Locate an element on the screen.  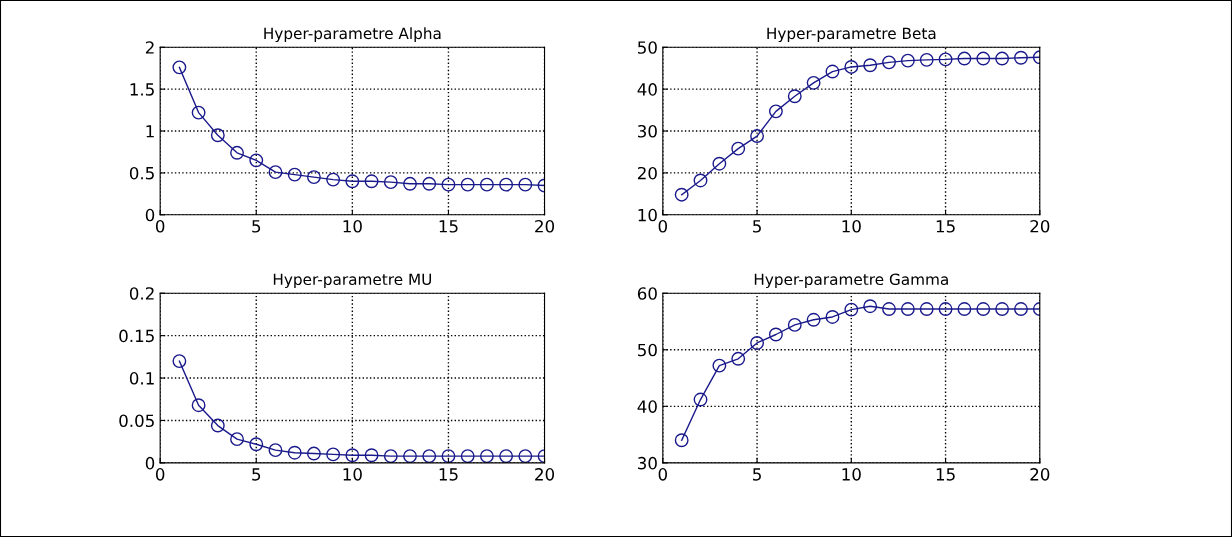
y-tick-label: 0.05 is located at coordinates (136, 421).